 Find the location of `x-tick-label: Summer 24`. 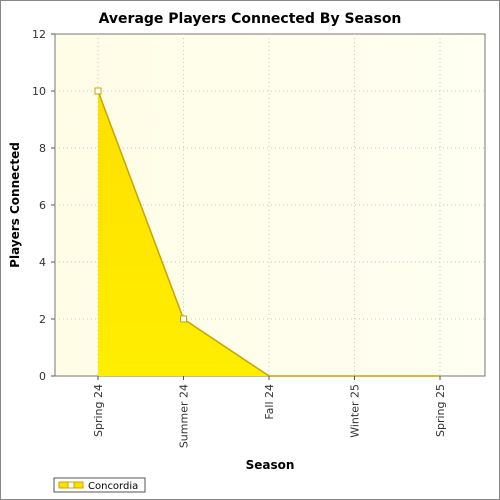

x-tick-label: Summer 24 is located at coordinates (184, 416).